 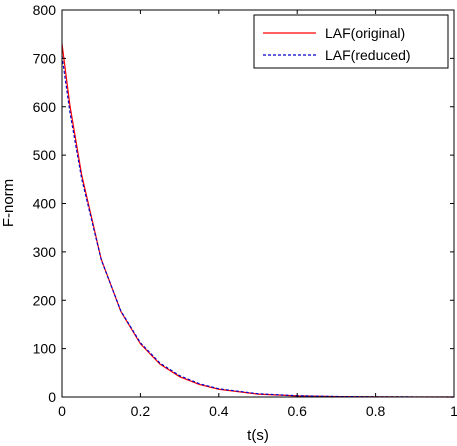 What do you see at coordinates (453, 411) in the screenshot?
I see `x-tick-label: 1` at bounding box center [453, 411].